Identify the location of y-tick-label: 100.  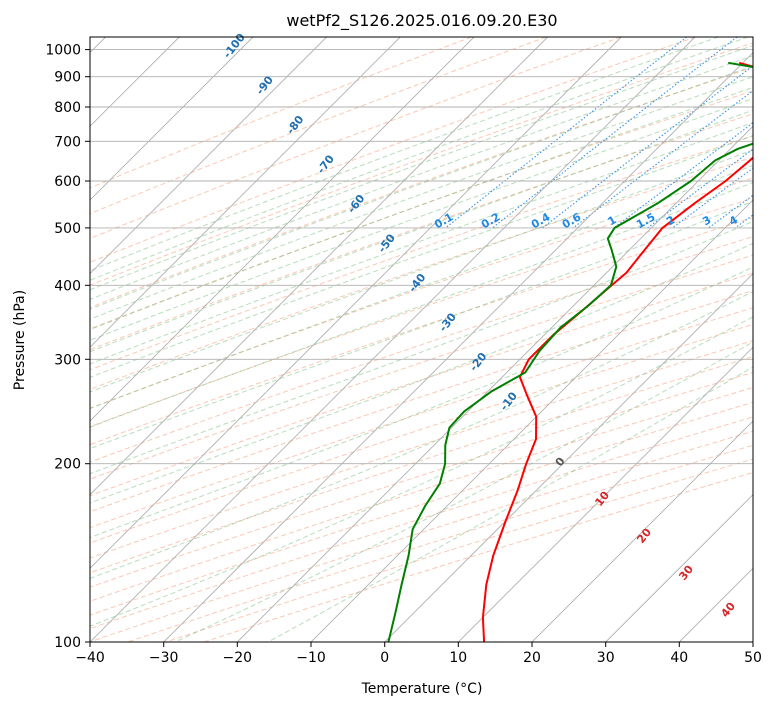
(67, 643).